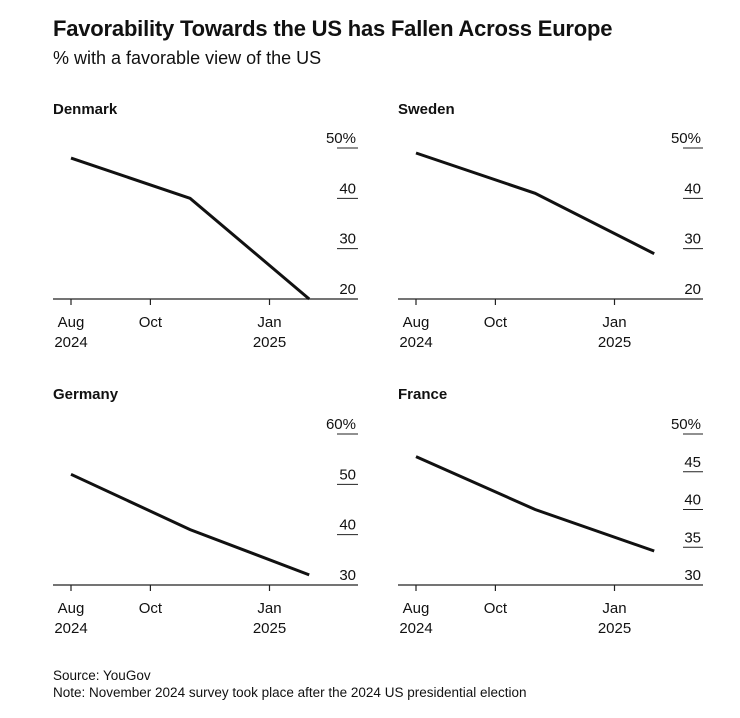  Describe the element at coordinates (86, 394) in the screenshot. I see `panel-title-germany: Germany` at that location.